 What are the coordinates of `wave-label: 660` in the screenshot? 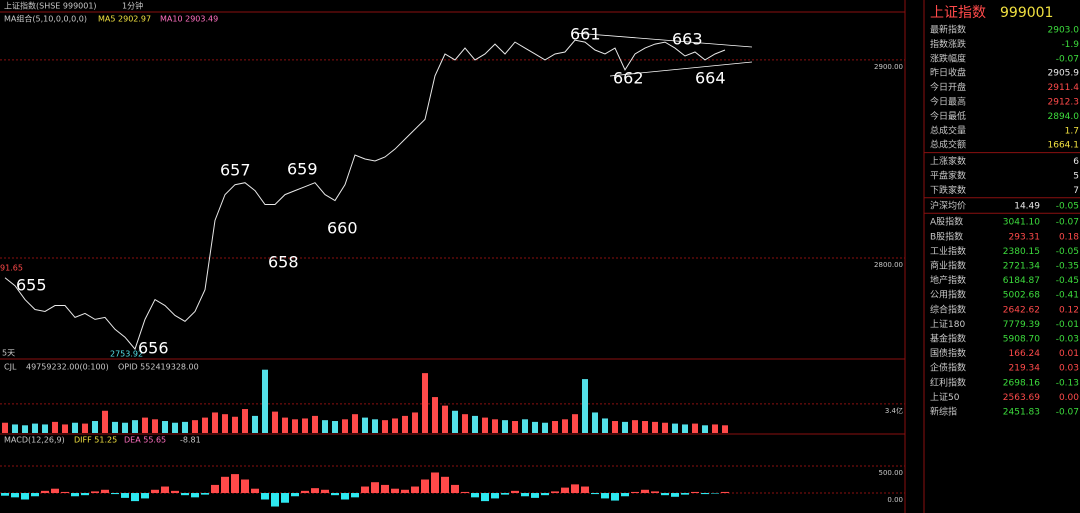 It's located at (342, 228).